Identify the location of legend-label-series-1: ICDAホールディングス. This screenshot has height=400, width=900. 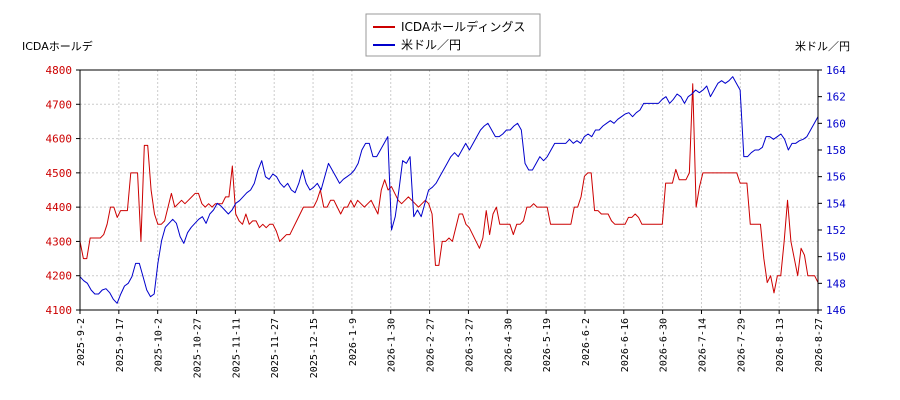
(463, 26).